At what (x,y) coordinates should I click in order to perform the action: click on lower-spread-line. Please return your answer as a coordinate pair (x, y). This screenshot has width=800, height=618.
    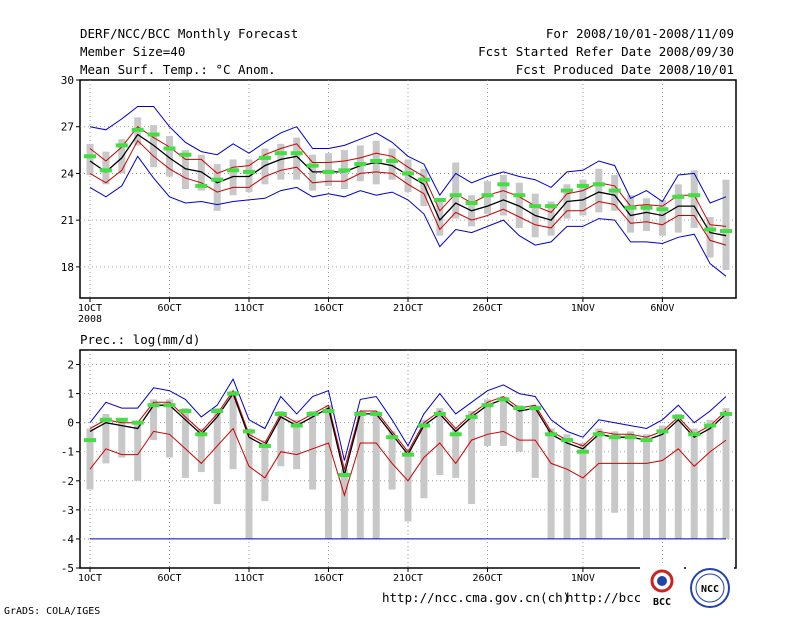
    Looking at the image, I should click on (408, 192).